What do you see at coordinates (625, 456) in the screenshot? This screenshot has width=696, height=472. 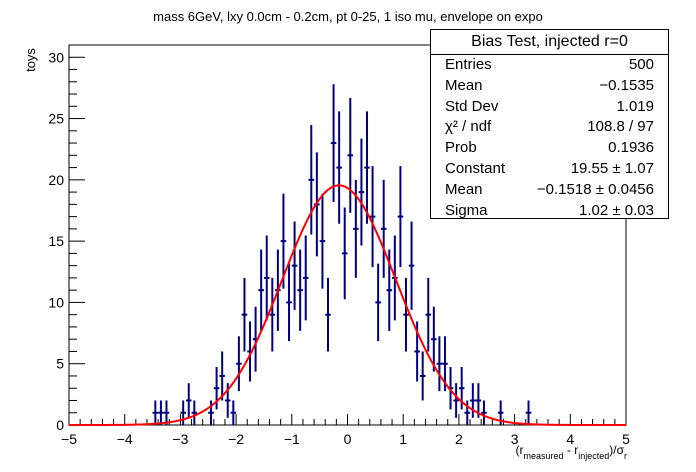 I see `x-axis-label-sub: r` at bounding box center [625, 456].